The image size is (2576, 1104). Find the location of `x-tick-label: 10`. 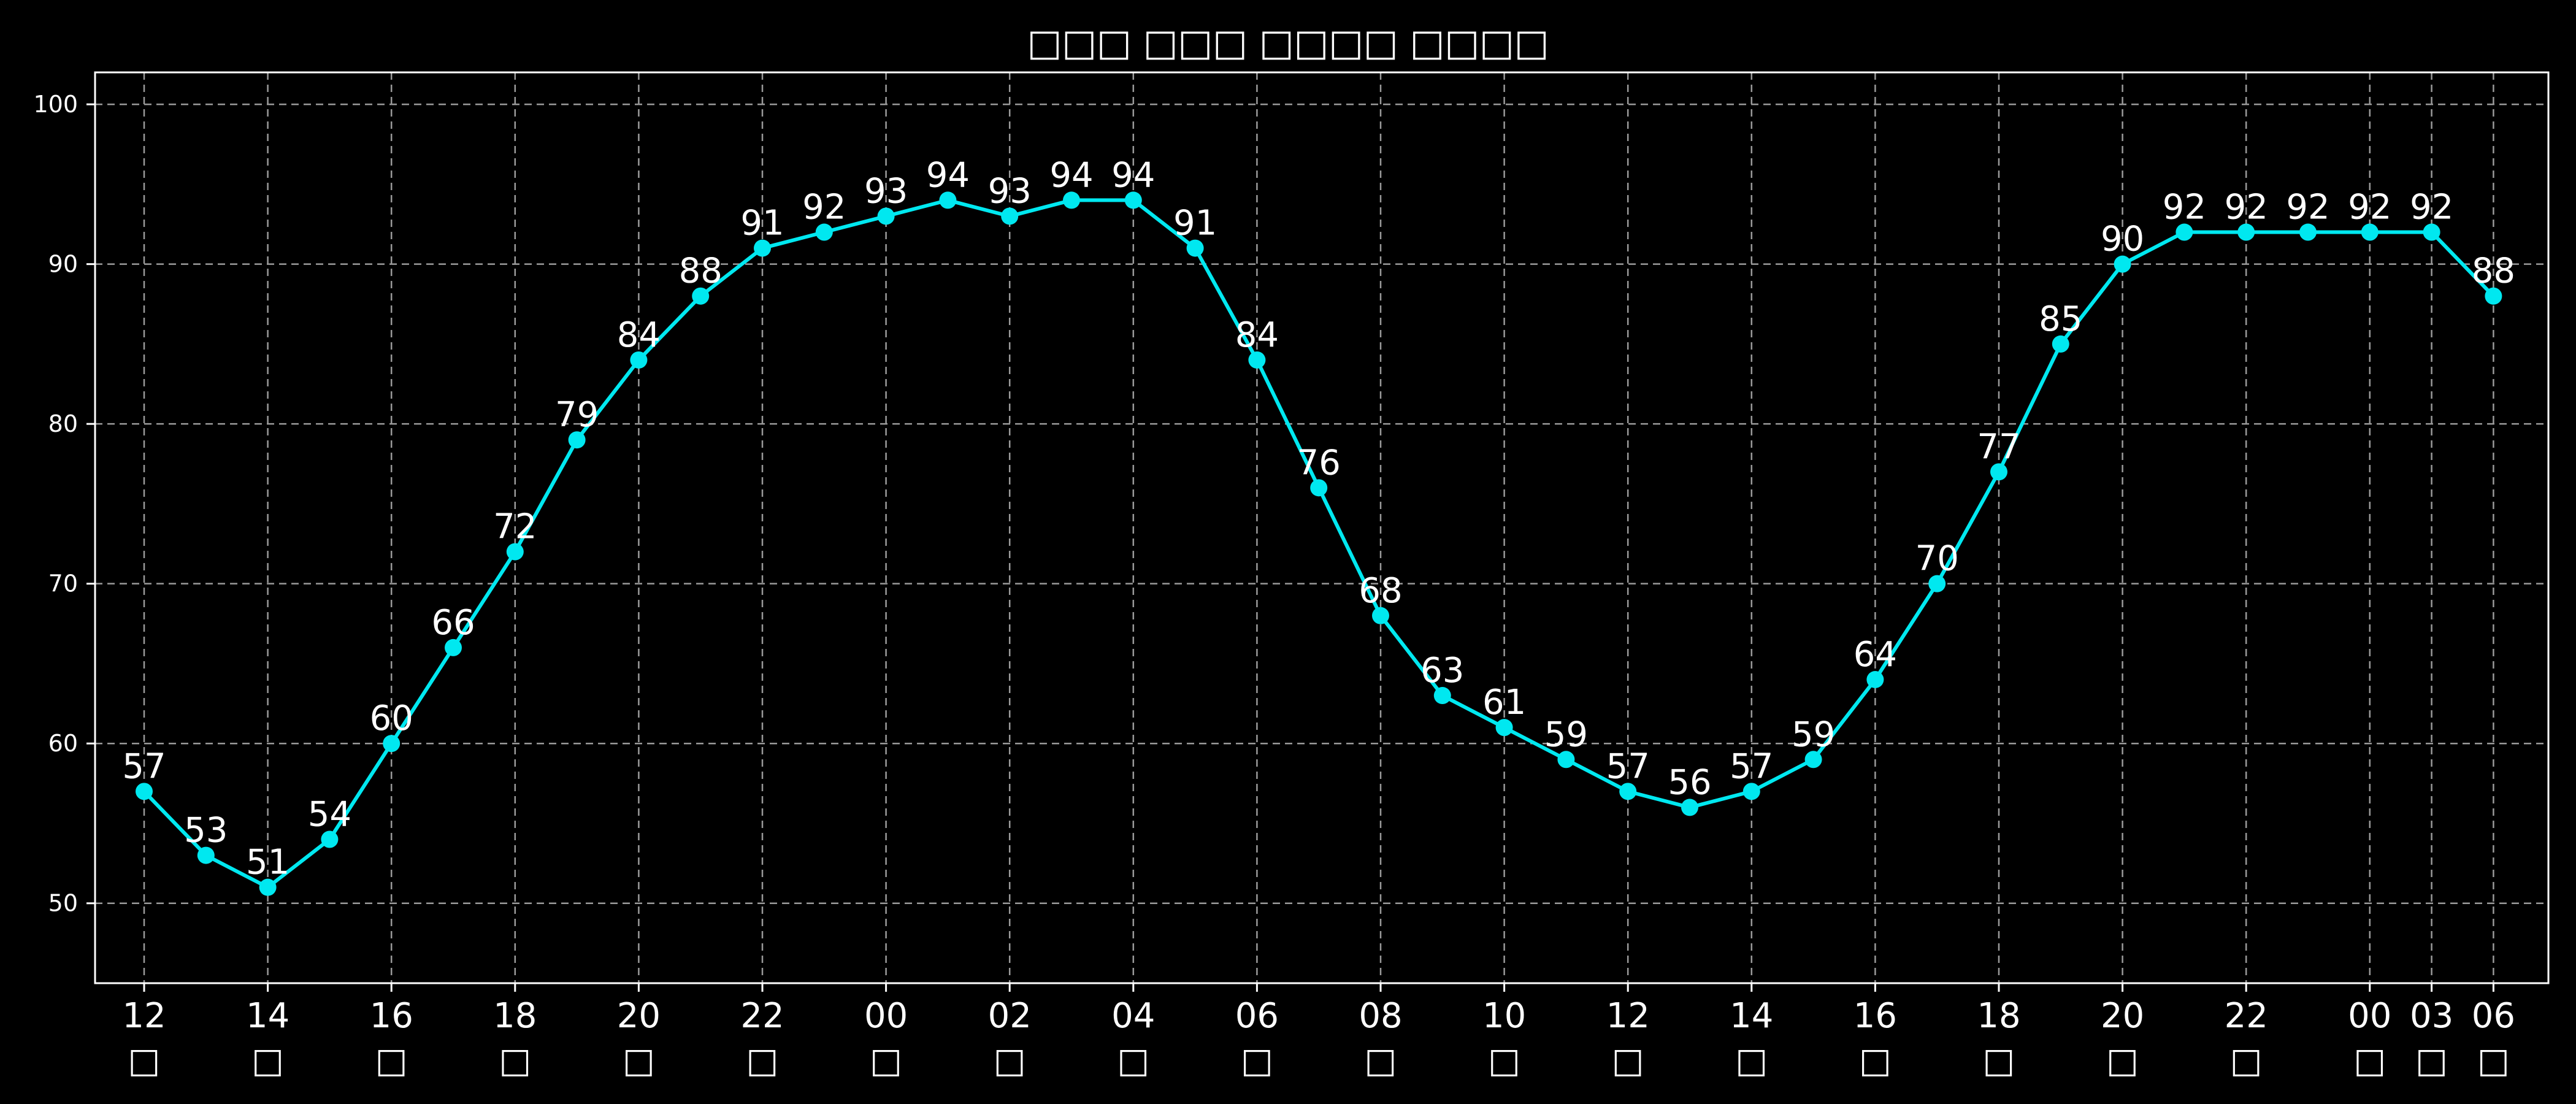

x-tick-label: 10 is located at coordinates (1504, 1016).